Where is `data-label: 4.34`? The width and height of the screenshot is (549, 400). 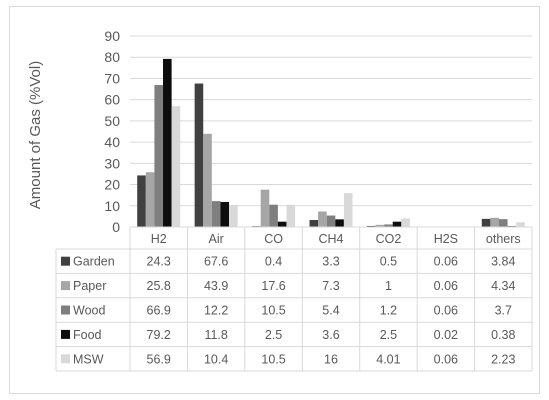
data-label: 4.34 is located at coordinates (503, 286).